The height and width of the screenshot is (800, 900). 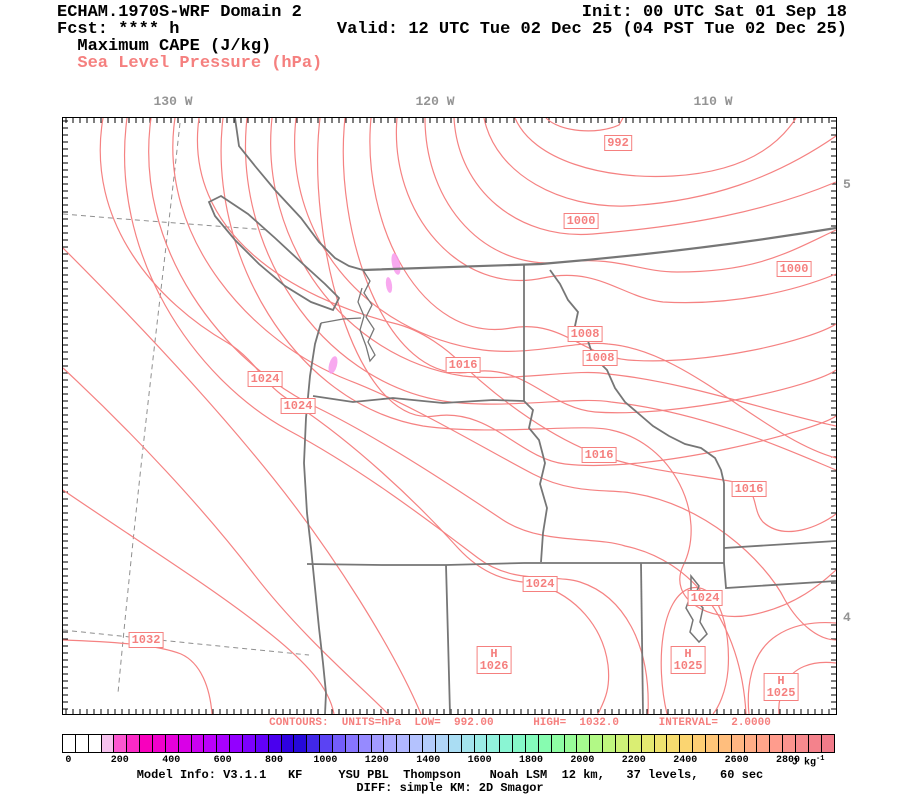 I want to click on colorbar-tick-label: 1800, so click(x=531, y=760).